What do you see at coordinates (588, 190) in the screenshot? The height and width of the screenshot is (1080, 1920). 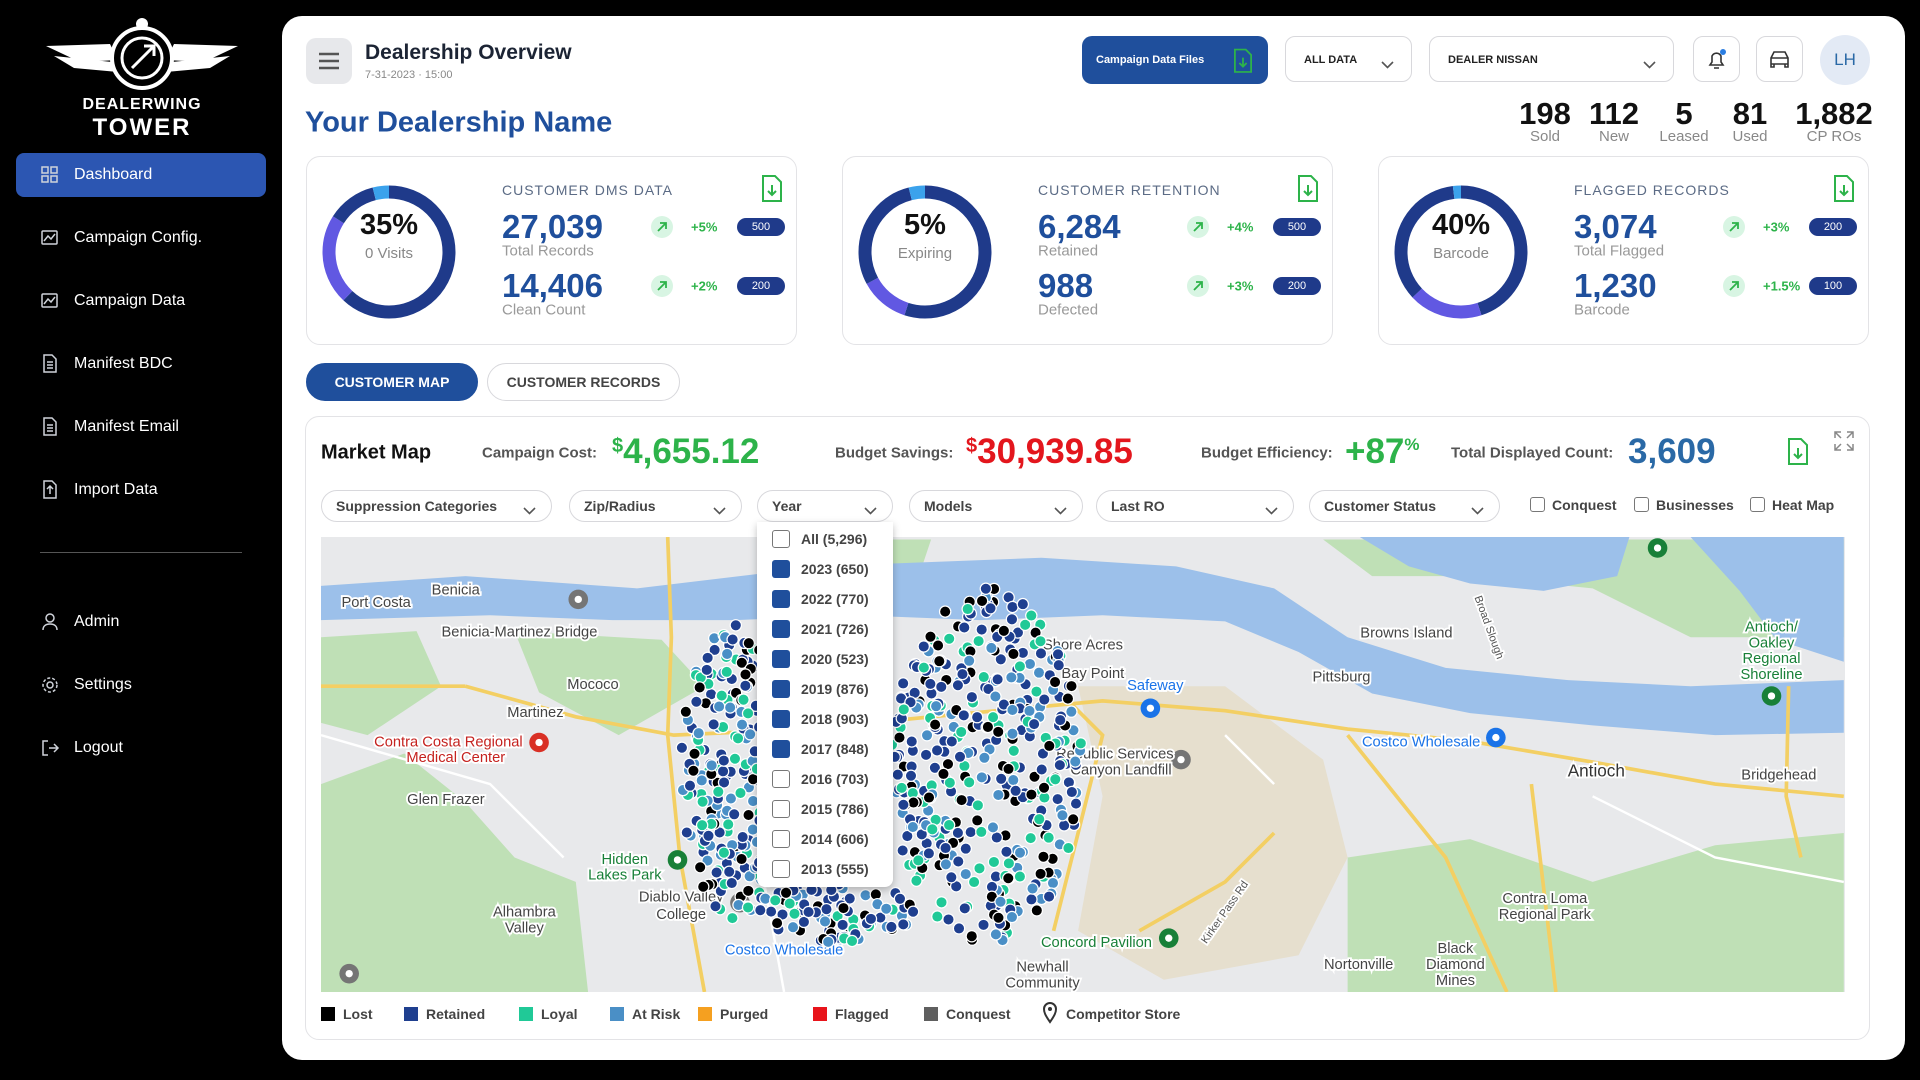 I see `card-title: CUSTOMER DMS DATA` at bounding box center [588, 190].